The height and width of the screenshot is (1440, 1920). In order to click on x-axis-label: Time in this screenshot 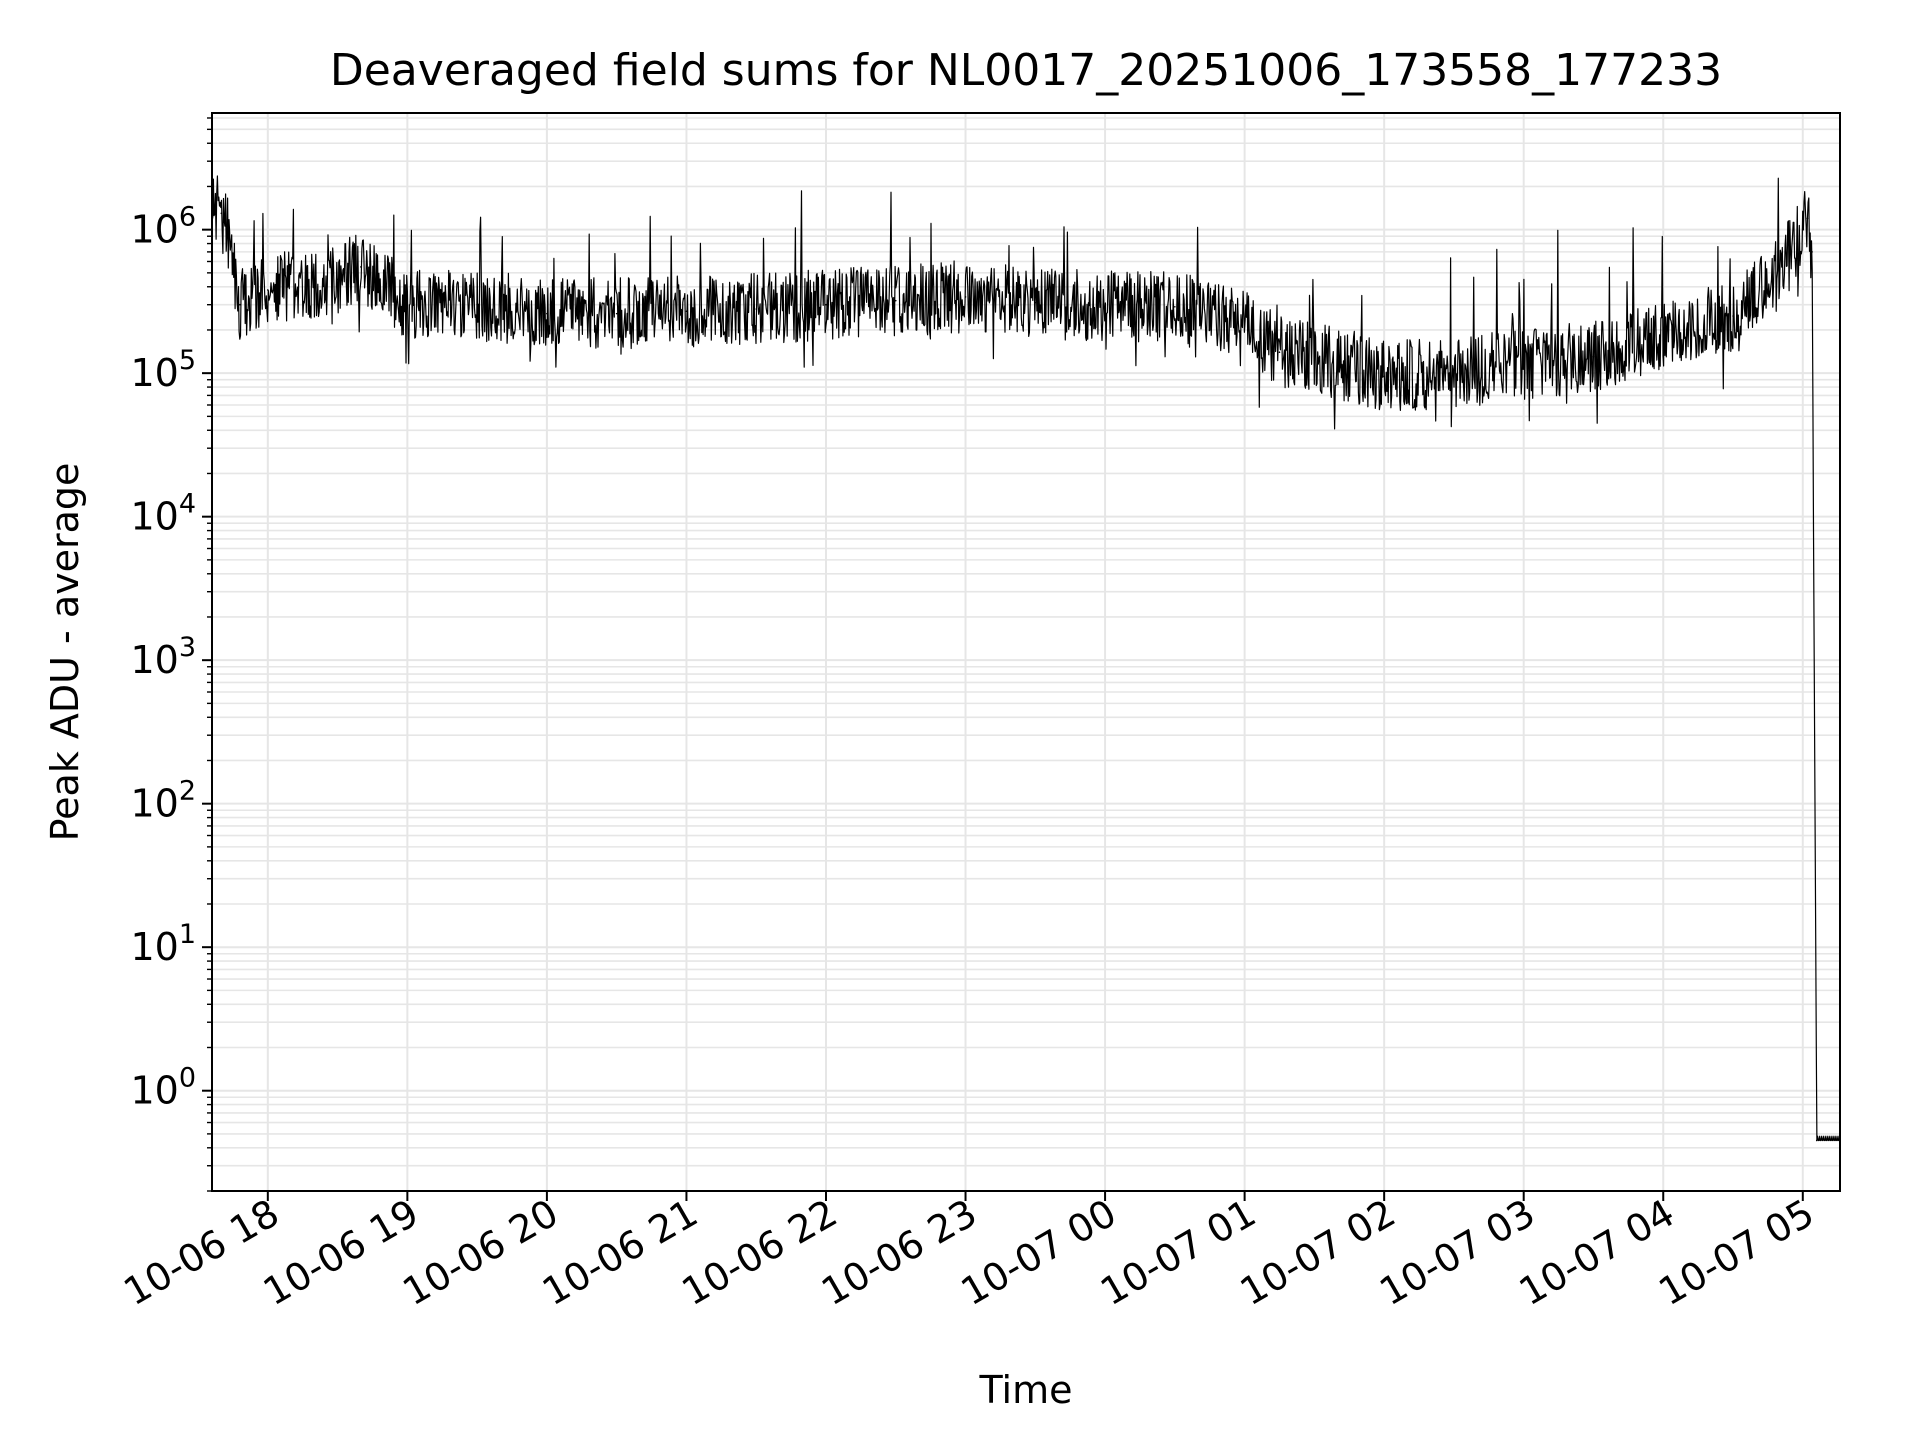, I will do `click(1026, 1390)`.